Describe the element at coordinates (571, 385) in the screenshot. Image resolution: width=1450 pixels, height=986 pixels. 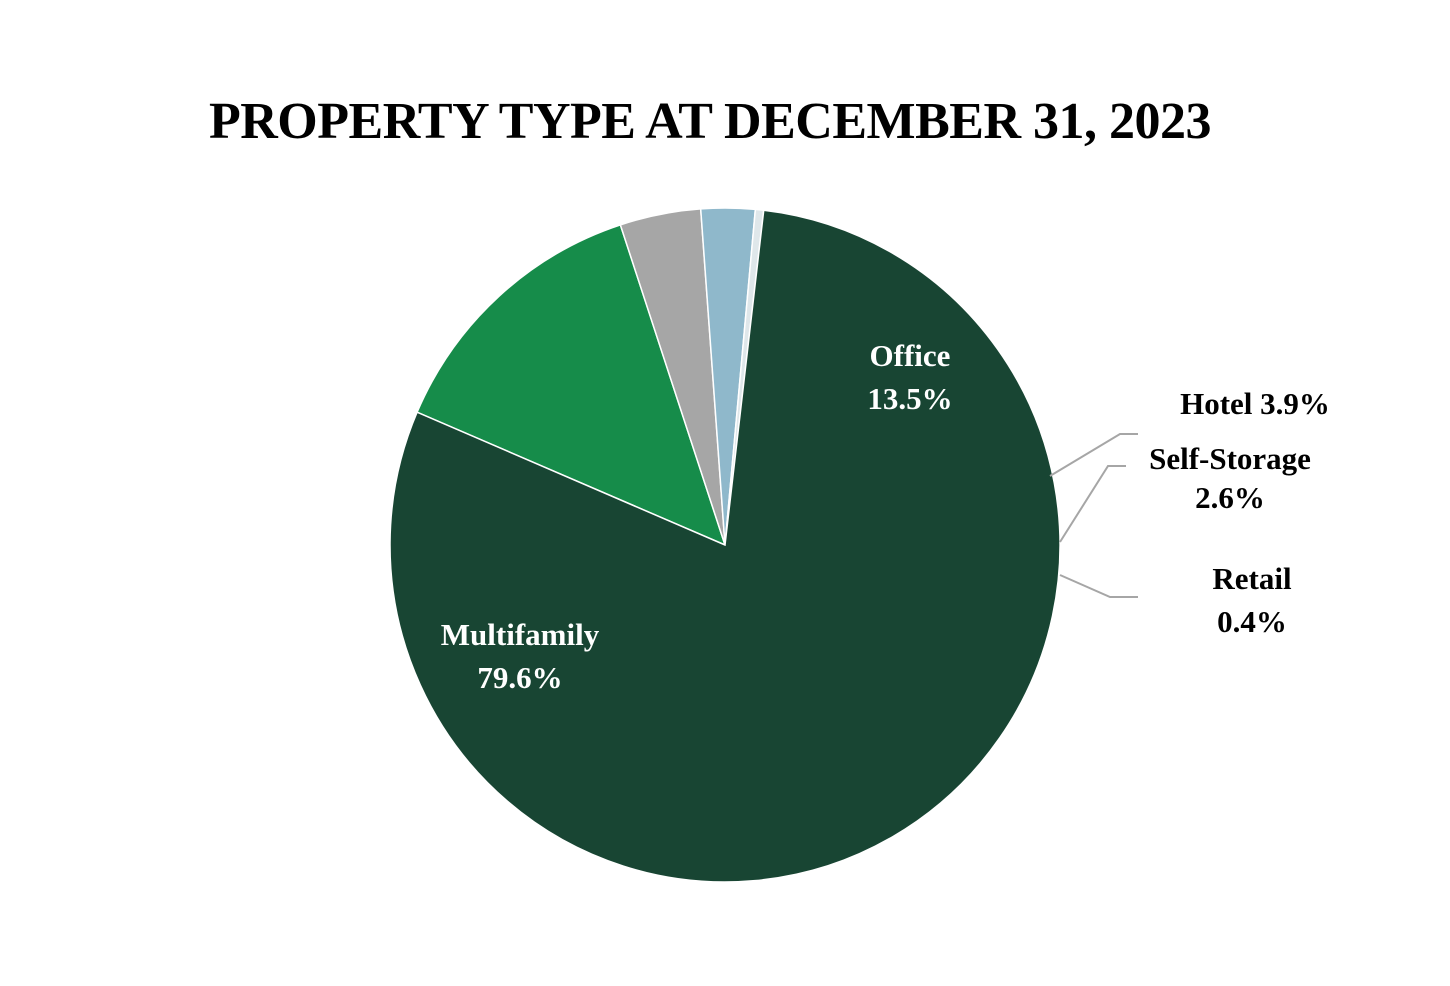
I see `pie-slice-office` at that location.